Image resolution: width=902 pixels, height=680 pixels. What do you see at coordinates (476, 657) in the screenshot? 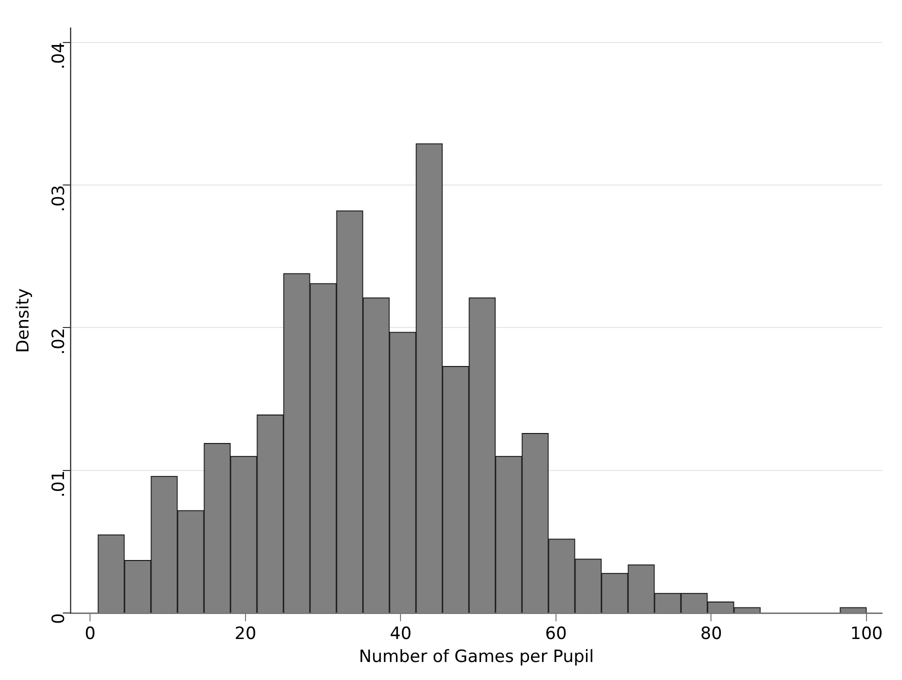
I see `x-axis-title: Number of Games per Pupil` at bounding box center [476, 657].